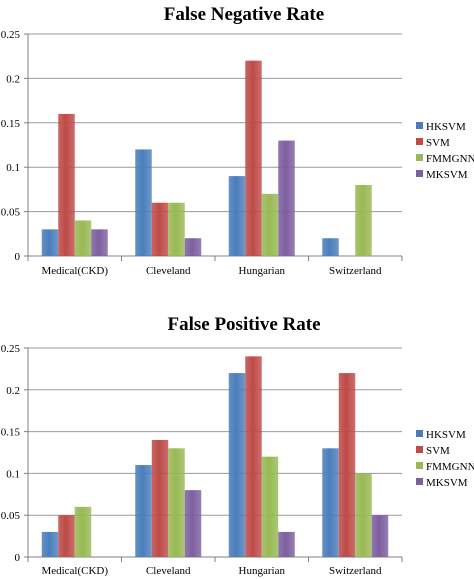  Describe the element at coordinates (243, 324) in the screenshot. I see `chart-title: False Positive Rate` at that location.